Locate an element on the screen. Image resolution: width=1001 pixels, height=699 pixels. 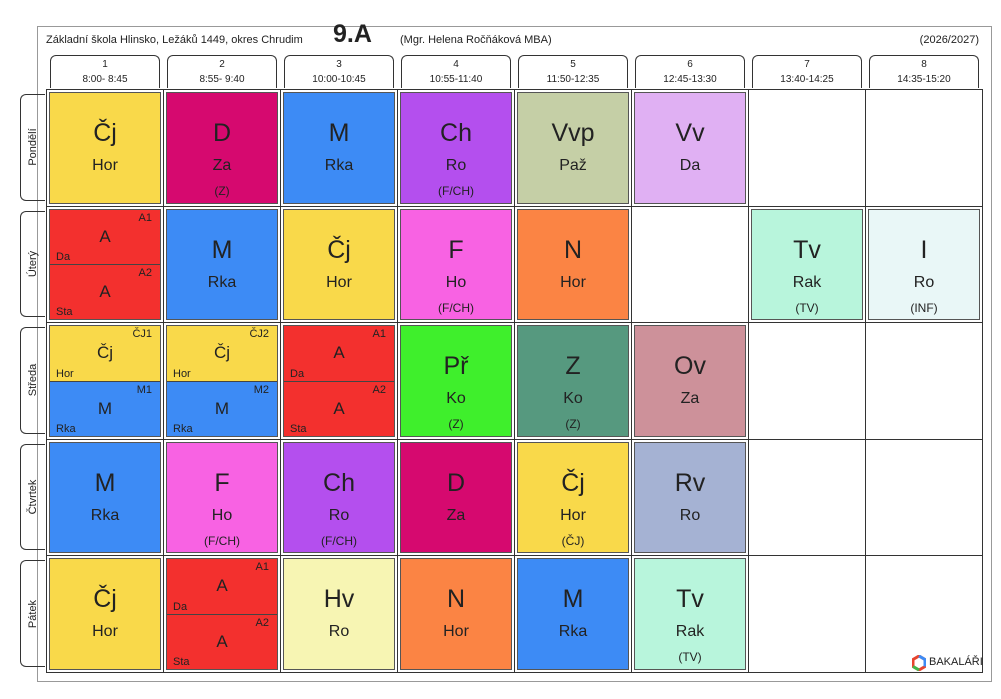
lesson-group: M1 M Rka is located at coordinates (105, 408).